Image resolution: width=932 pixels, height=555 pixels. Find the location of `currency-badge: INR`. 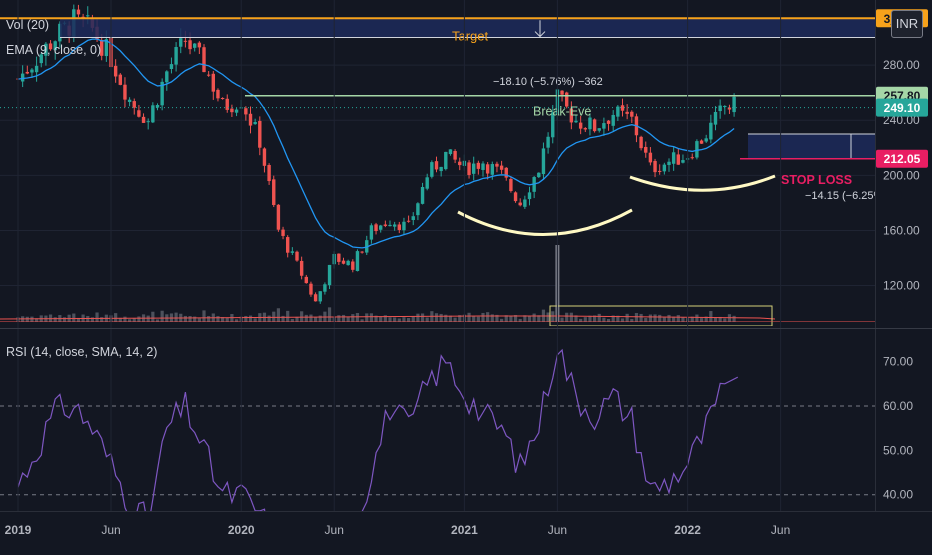

currency-badge: INR is located at coordinates (907, 24).